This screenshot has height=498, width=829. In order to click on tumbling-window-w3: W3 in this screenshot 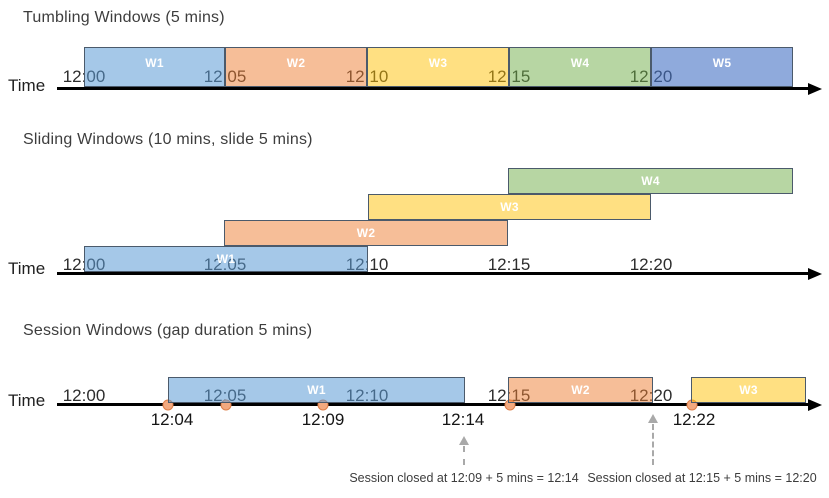, I will do `click(438, 67)`.